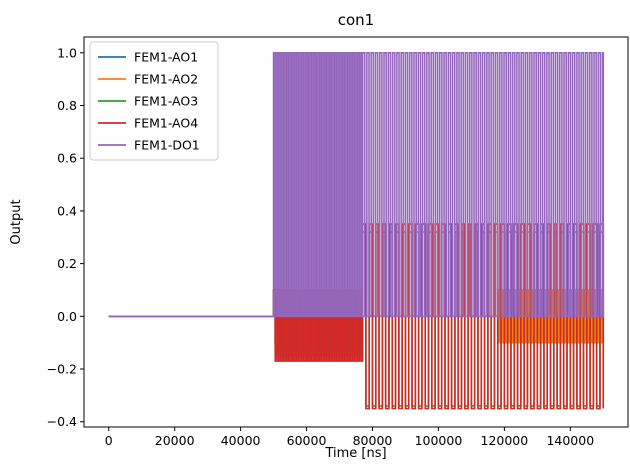 This screenshot has width=630, height=470. I want to click on y-tick-label: 0.6, so click(67, 158).